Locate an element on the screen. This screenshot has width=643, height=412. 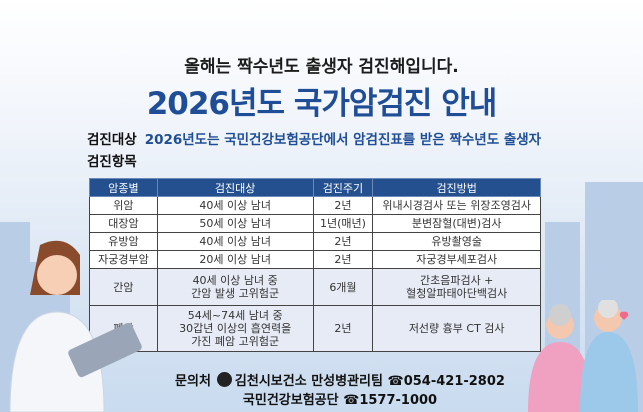
table-cell: 유방촬영술 is located at coordinates (456, 241).